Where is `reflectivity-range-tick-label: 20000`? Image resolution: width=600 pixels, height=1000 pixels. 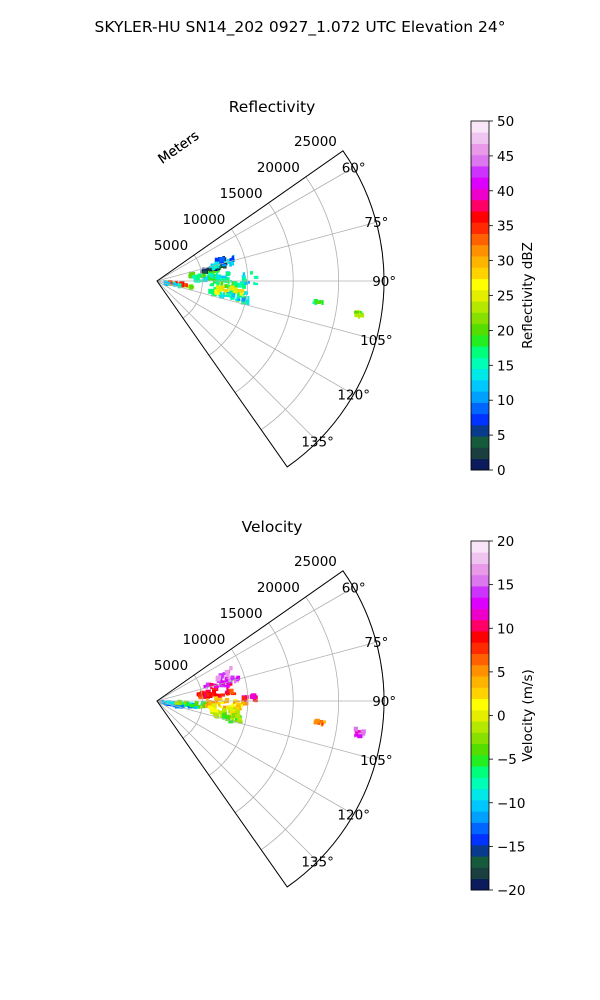
reflectivity-range-tick-label: 20000 is located at coordinates (278, 168).